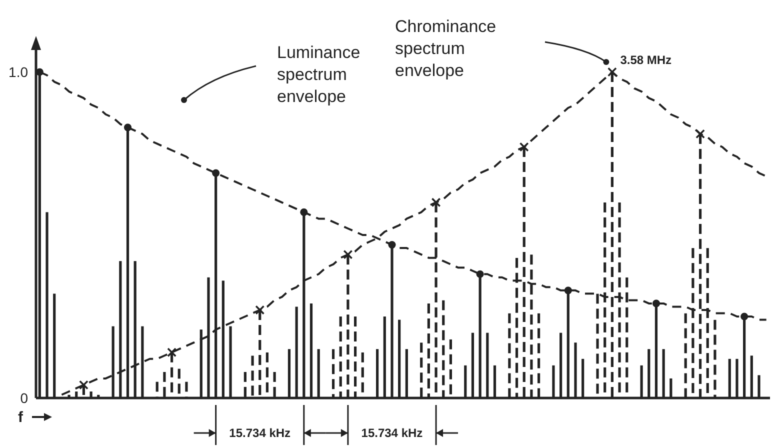  I want to click on text: 3.58 MHz, so click(646, 60).